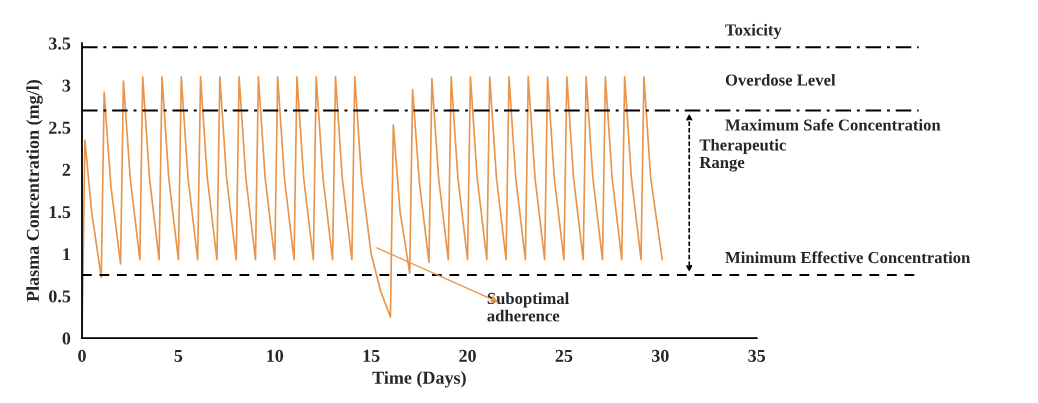 This screenshot has height=403, width=1038. What do you see at coordinates (780, 79) in the screenshot?
I see `annotation: Overdose Level` at bounding box center [780, 79].